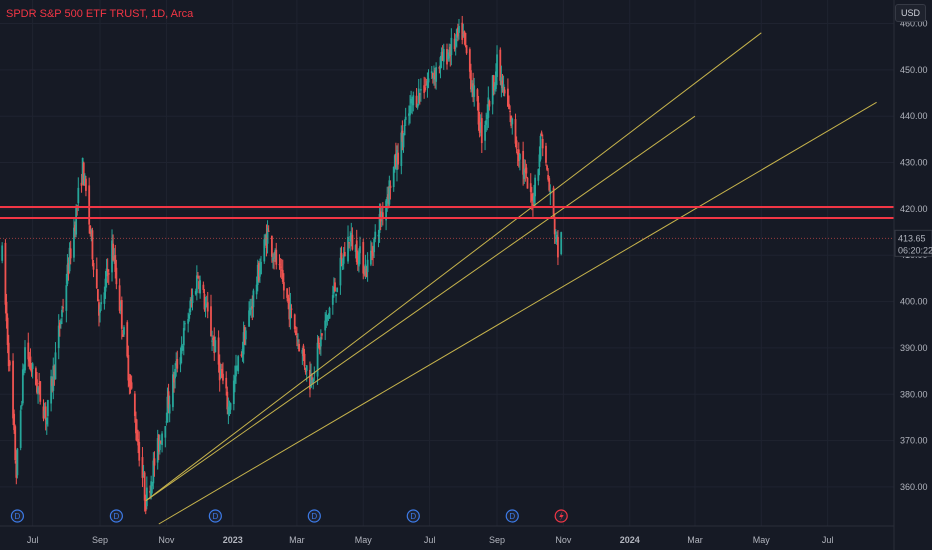  What do you see at coordinates (913, 243) in the screenshot?
I see `last-price-bg` at bounding box center [913, 243].